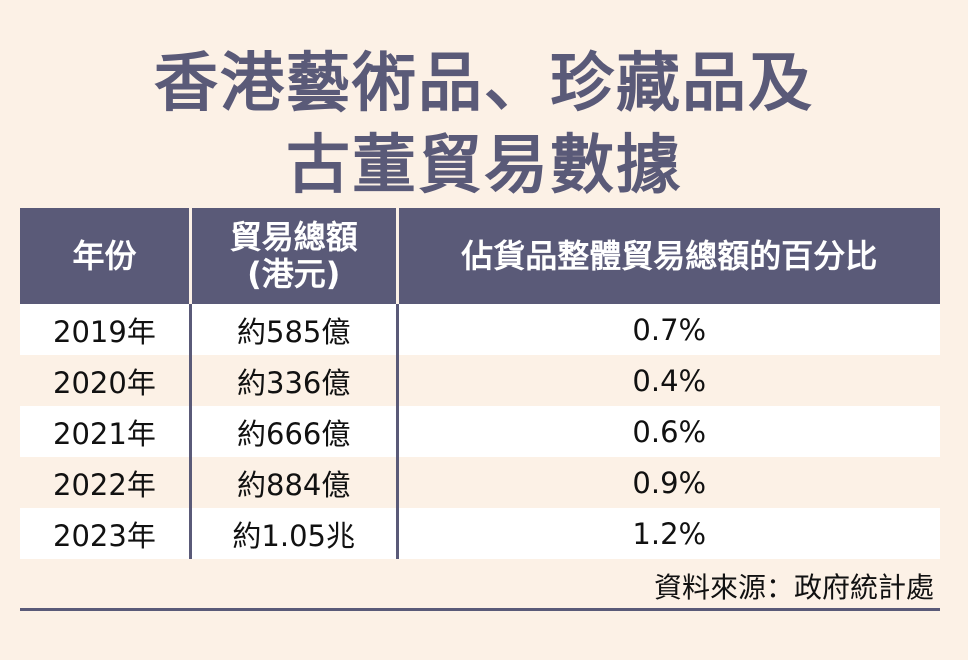  I want to click on cell-year: 2019年, so click(104, 331).